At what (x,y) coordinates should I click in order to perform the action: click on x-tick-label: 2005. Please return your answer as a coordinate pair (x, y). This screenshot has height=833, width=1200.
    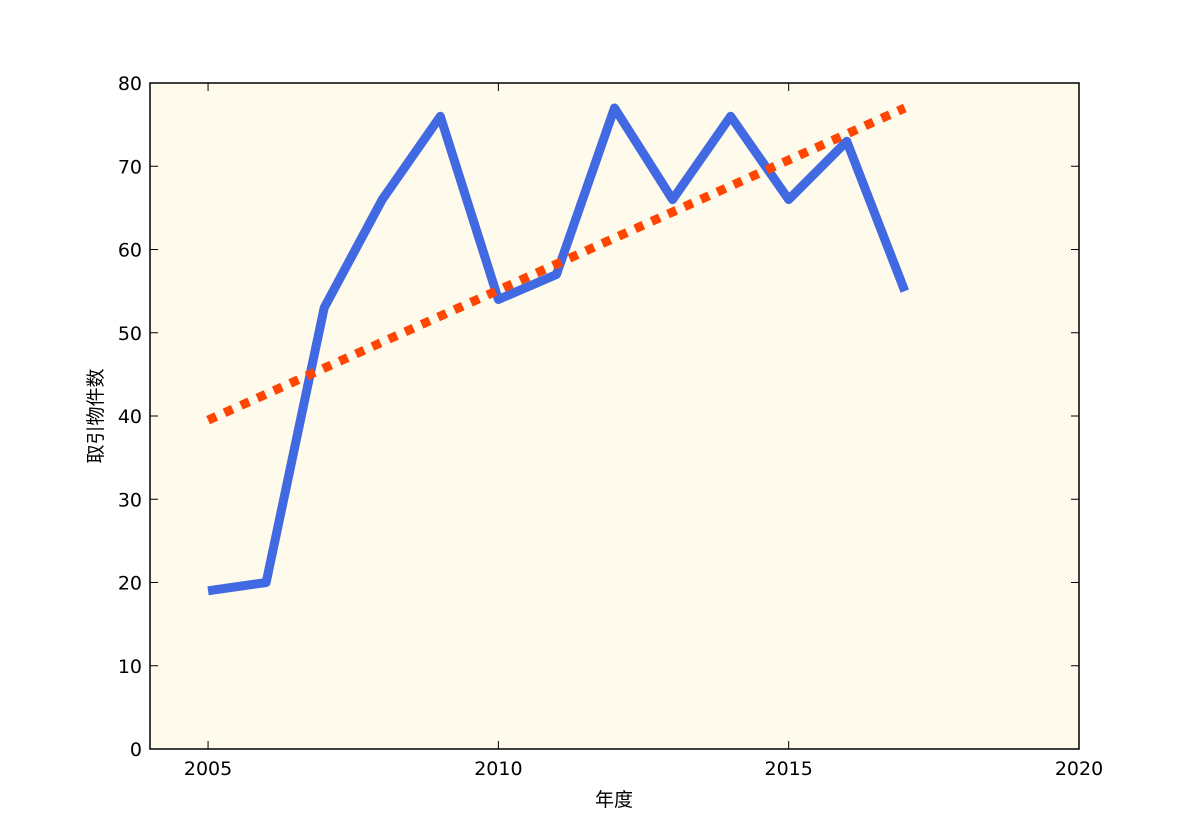
    Looking at the image, I should click on (208, 769).